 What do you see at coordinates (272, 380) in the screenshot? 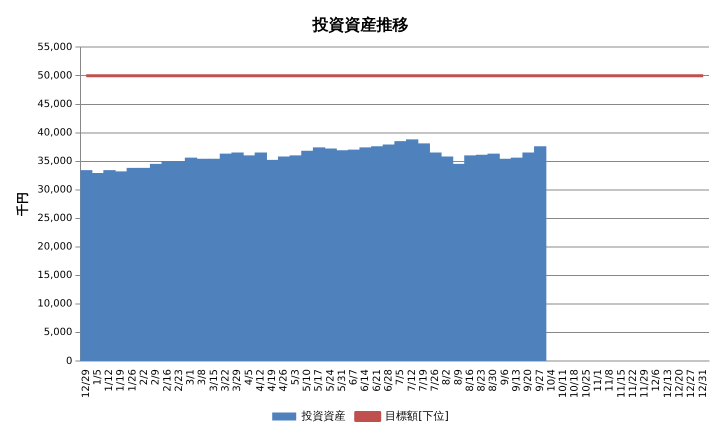
I see `x-tick-label: 4/19` at bounding box center [272, 380].